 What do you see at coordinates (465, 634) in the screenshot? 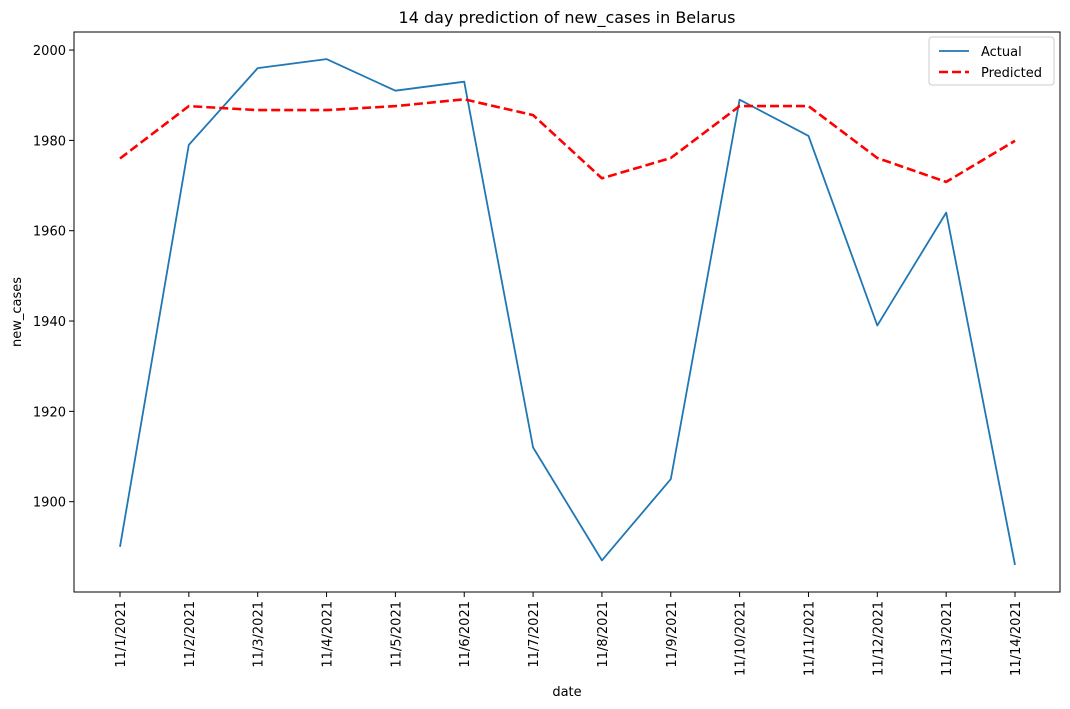
I see `x-tick-label: 11/6/2021` at bounding box center [465, 634].